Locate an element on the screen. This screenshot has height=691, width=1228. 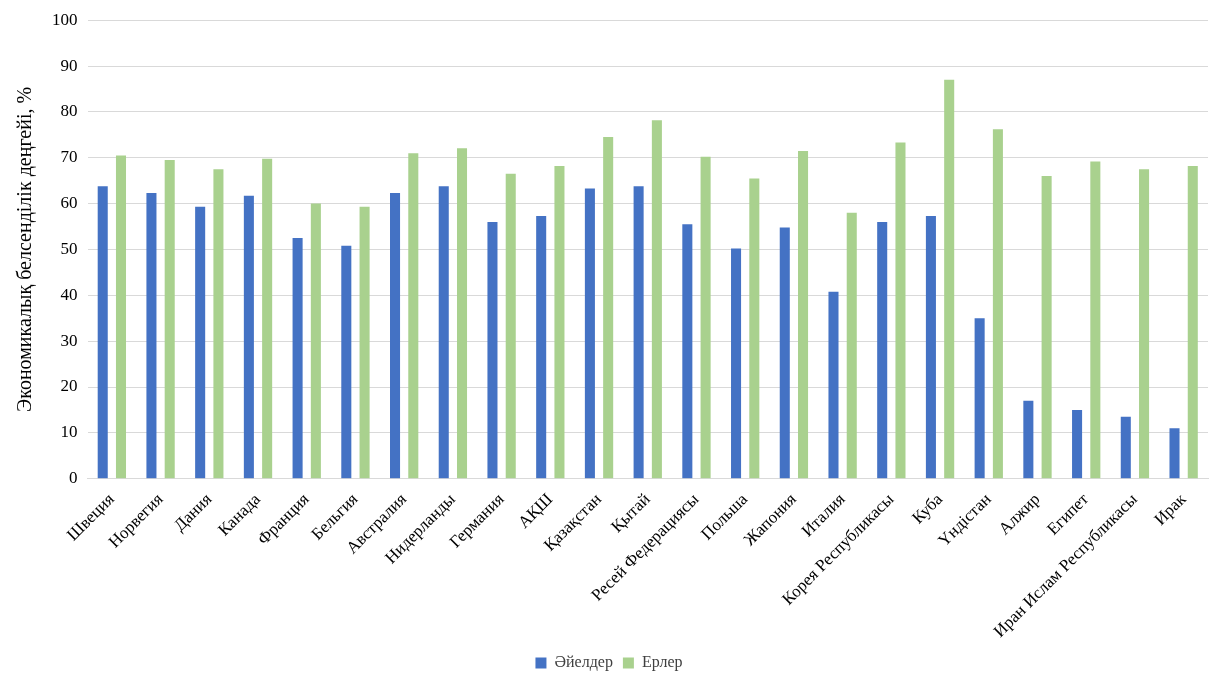
y-tick-label: 30 is located at coordinates (69, 340).